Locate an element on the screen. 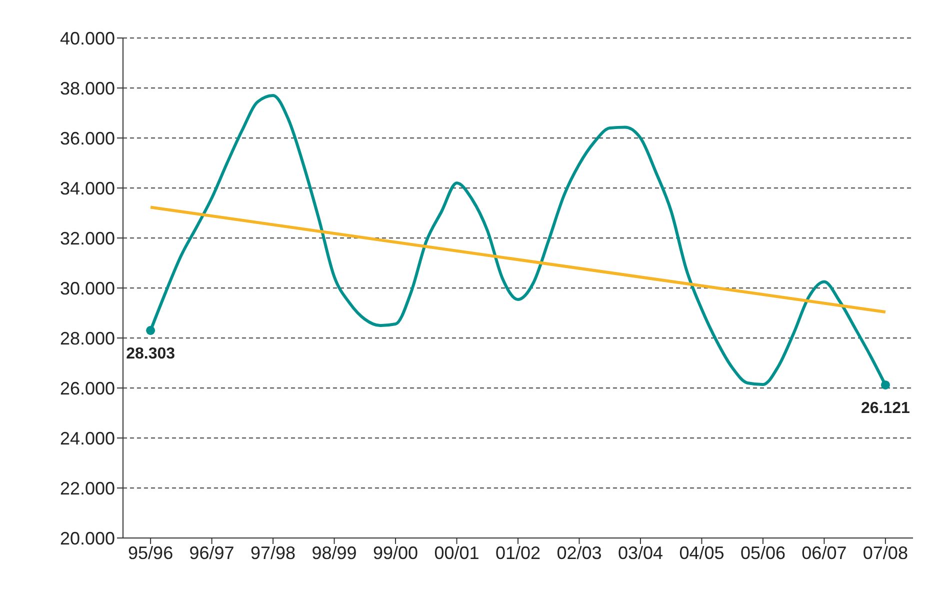 This screenshot has width=941, height=597. y-tick-label: 40.000 is located at coordinates (87, 38).